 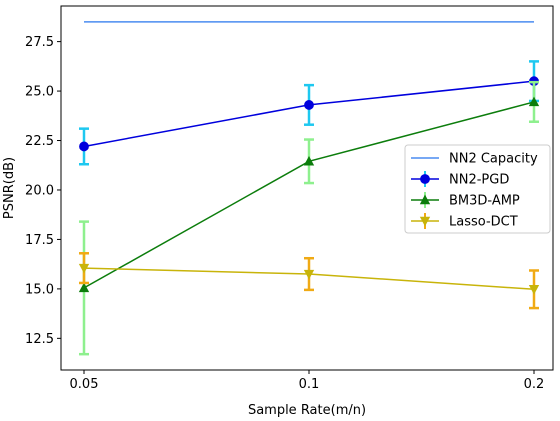 I want to click on y-tick-label: 12.5, so click(x=39, y=339).